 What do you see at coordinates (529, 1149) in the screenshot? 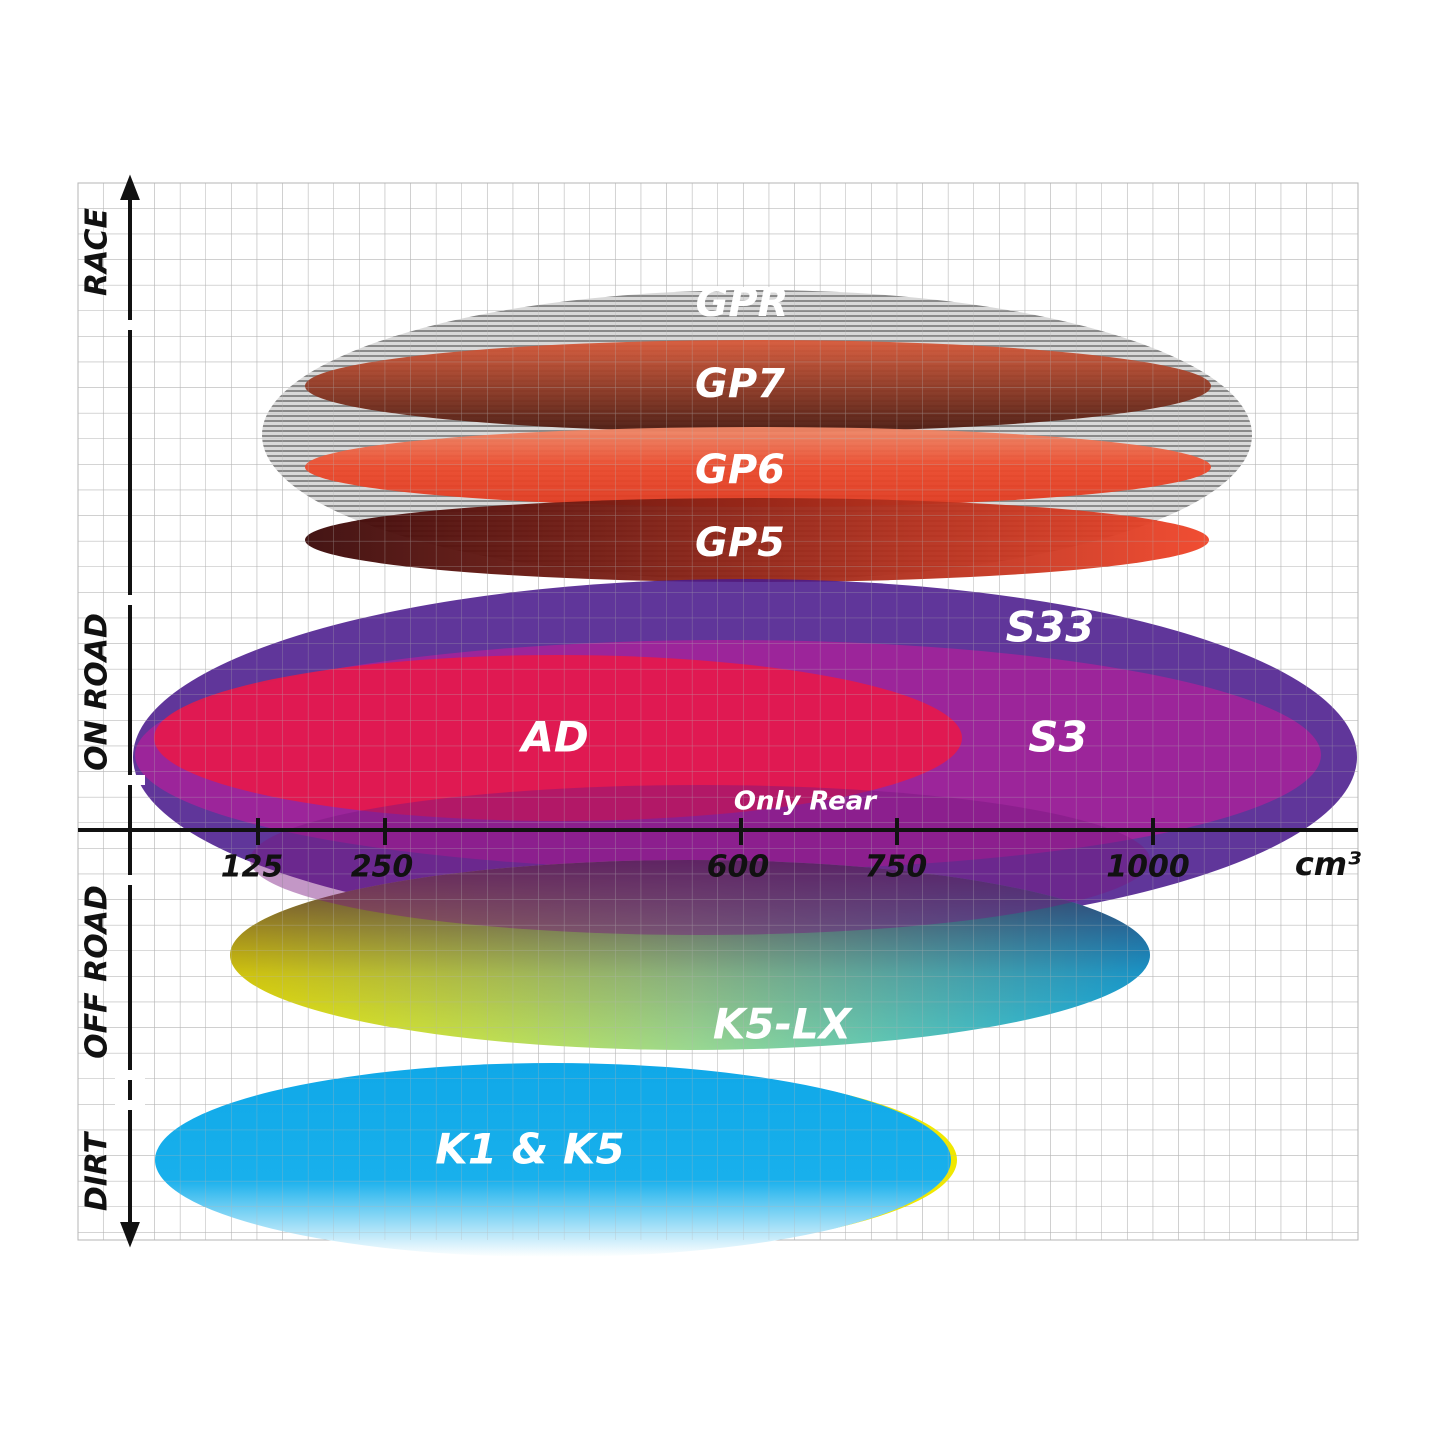
I see `tire-label: K1 & K5` at bounding box center [529, 1149].